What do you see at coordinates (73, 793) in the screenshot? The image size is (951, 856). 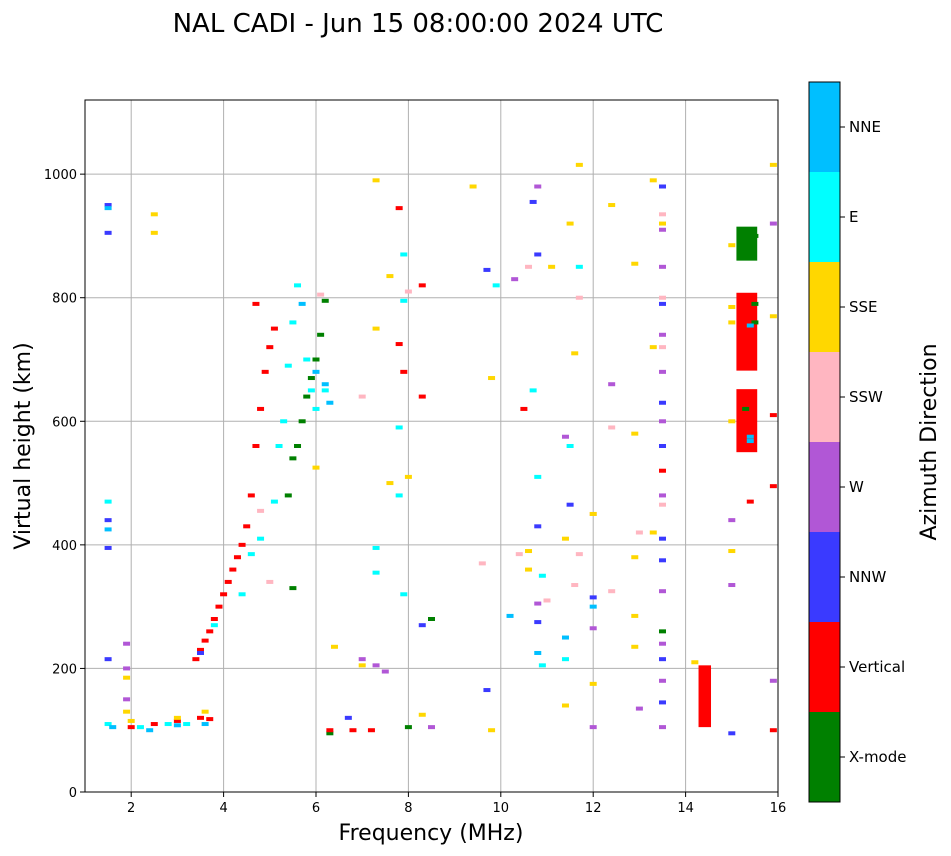 I see `y-tick-label: 0` at bounding box center [73, 793].